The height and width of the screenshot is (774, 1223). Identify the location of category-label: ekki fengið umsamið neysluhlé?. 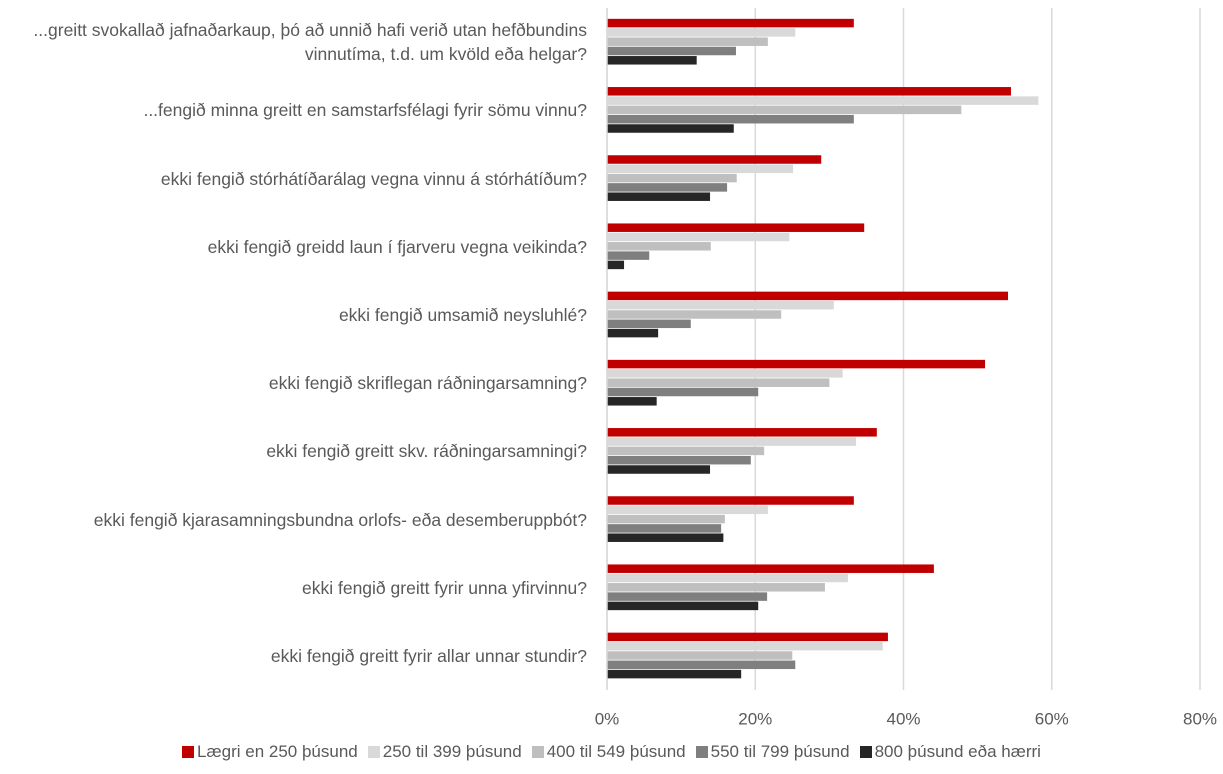
(462, 314).